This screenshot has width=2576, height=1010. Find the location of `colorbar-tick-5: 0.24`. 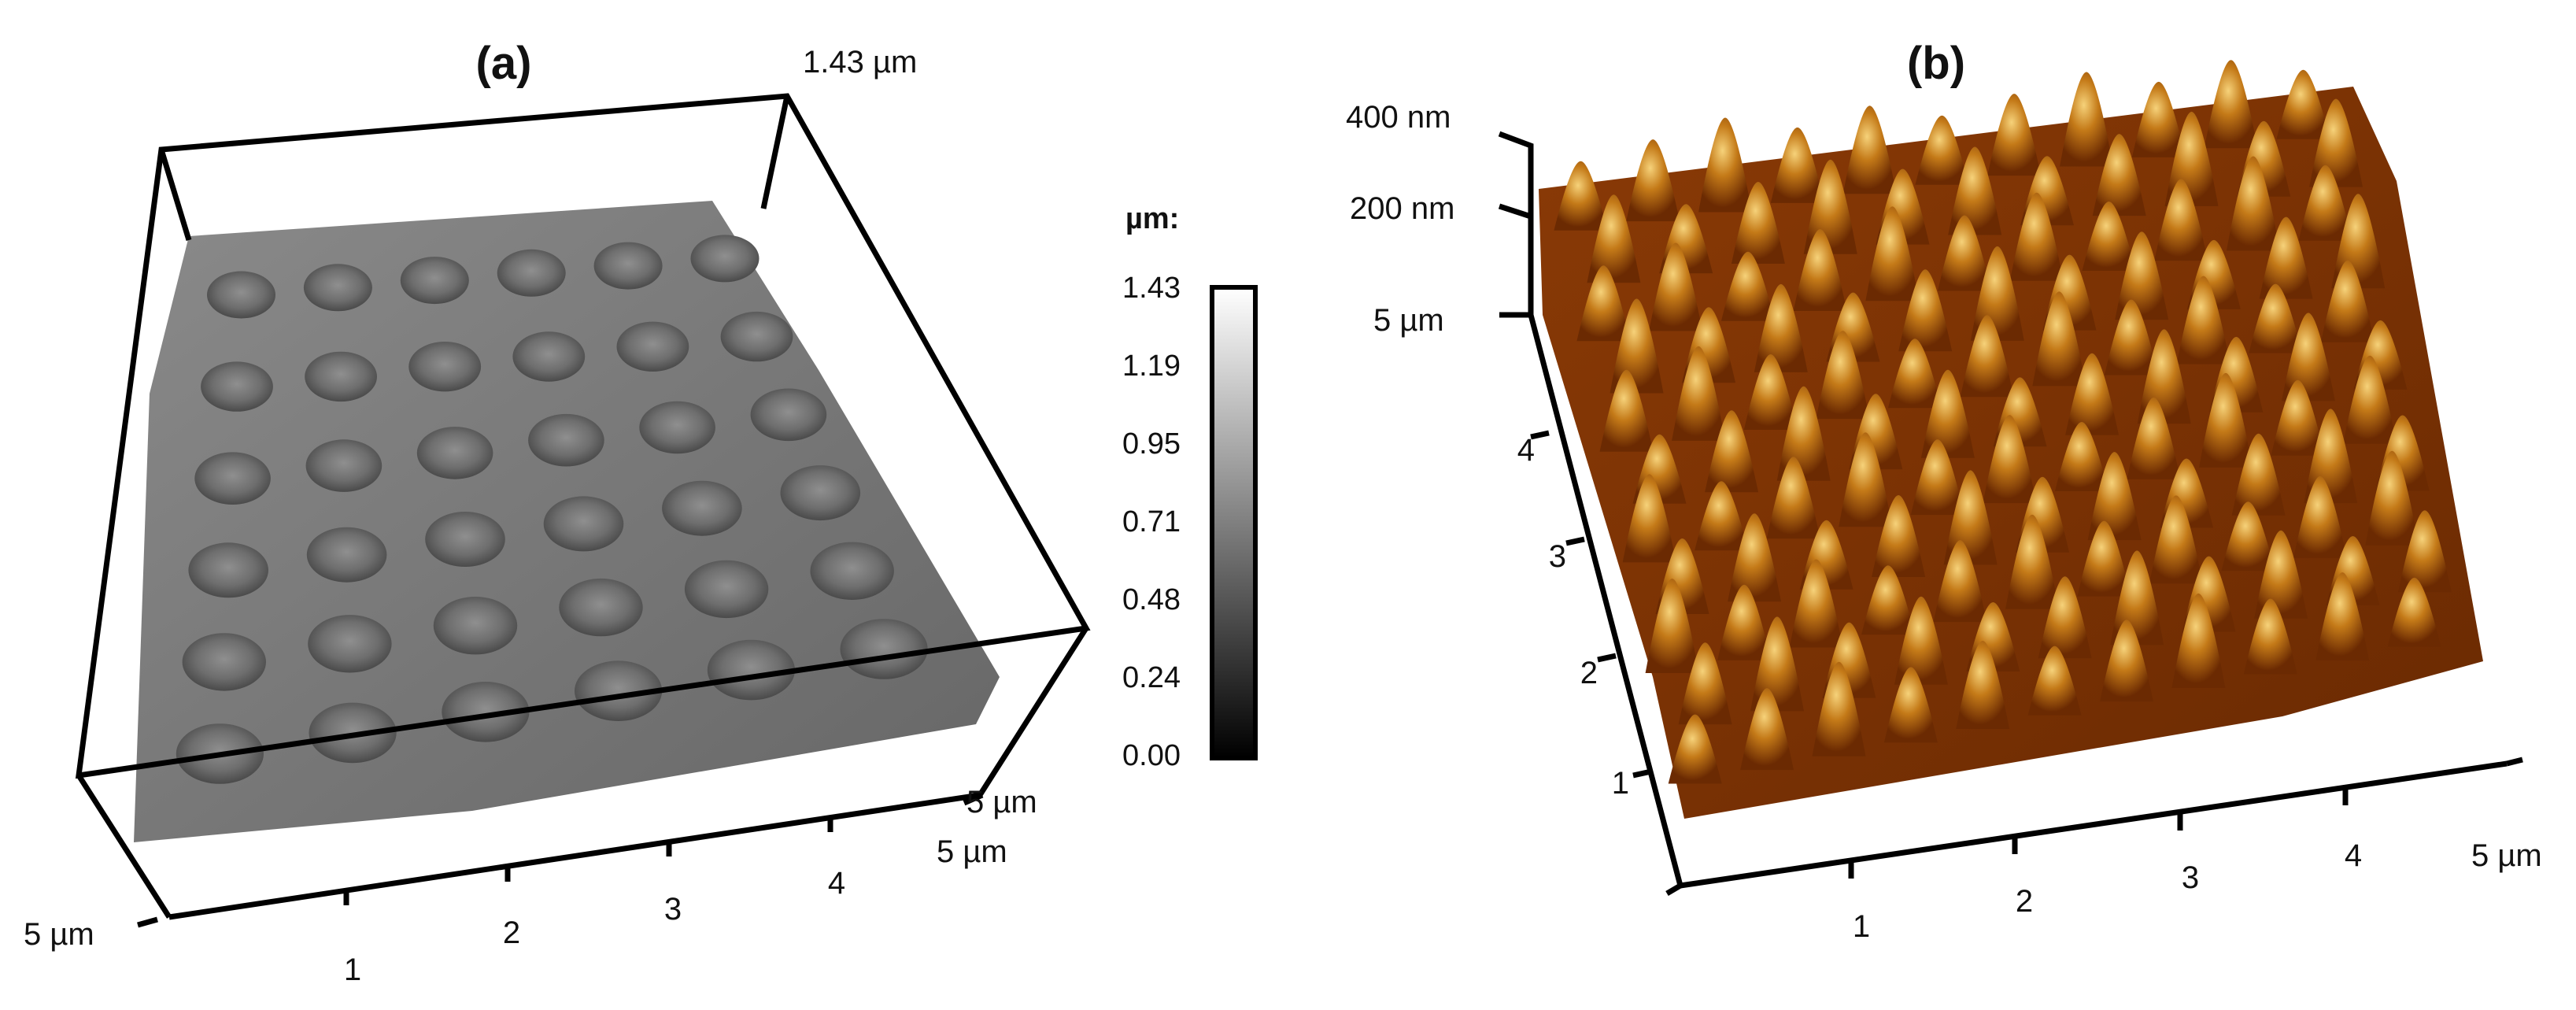

colorbar-tick-5: 0.24 is located at coordinates (1151, 677).